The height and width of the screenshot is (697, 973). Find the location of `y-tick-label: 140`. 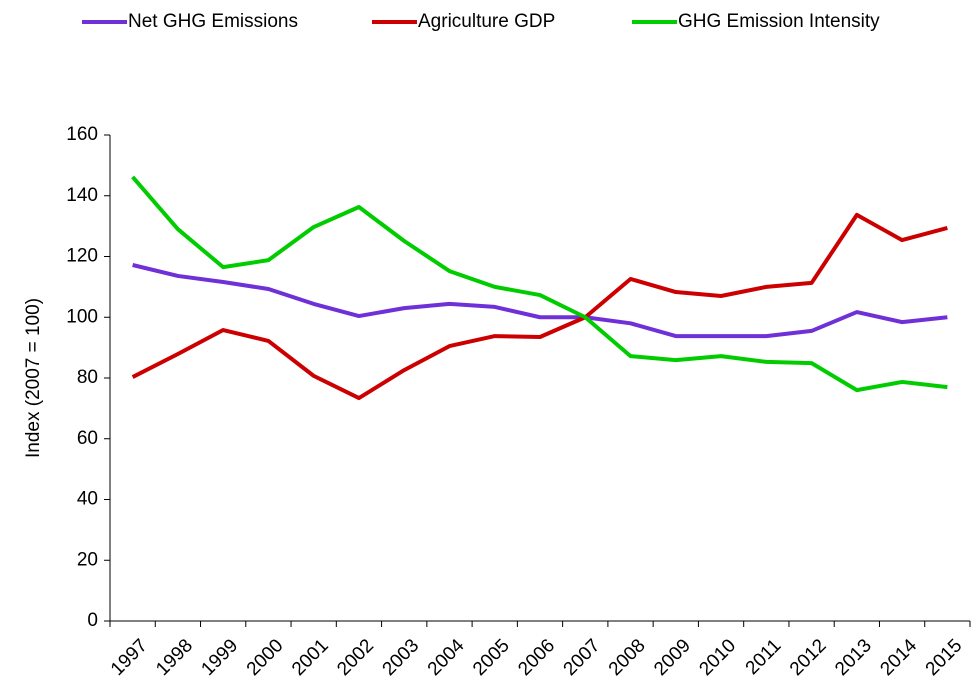

y-tick-label: 140 is located at coordinates (82, 195).